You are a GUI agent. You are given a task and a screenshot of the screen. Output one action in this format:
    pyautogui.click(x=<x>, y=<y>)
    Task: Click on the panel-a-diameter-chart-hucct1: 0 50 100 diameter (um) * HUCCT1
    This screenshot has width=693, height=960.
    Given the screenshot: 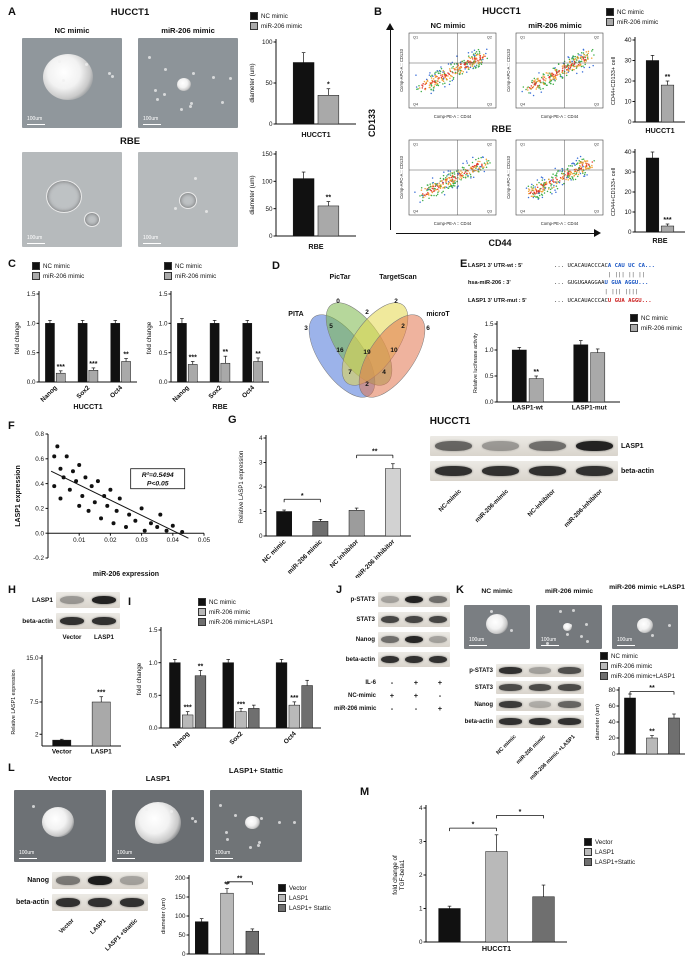 What is the action you would take?
    pyautogui.click(x=303, y=84)
    